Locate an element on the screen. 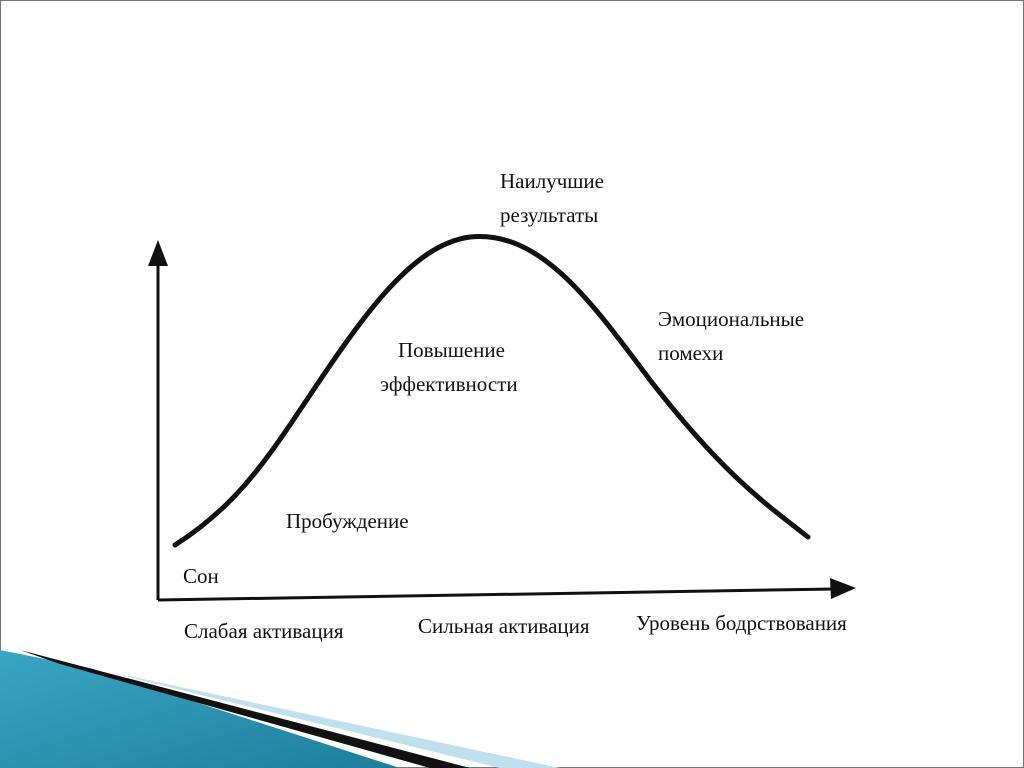 The image size is (1024, 768). decor-dark is located at coordinates (245, 709).